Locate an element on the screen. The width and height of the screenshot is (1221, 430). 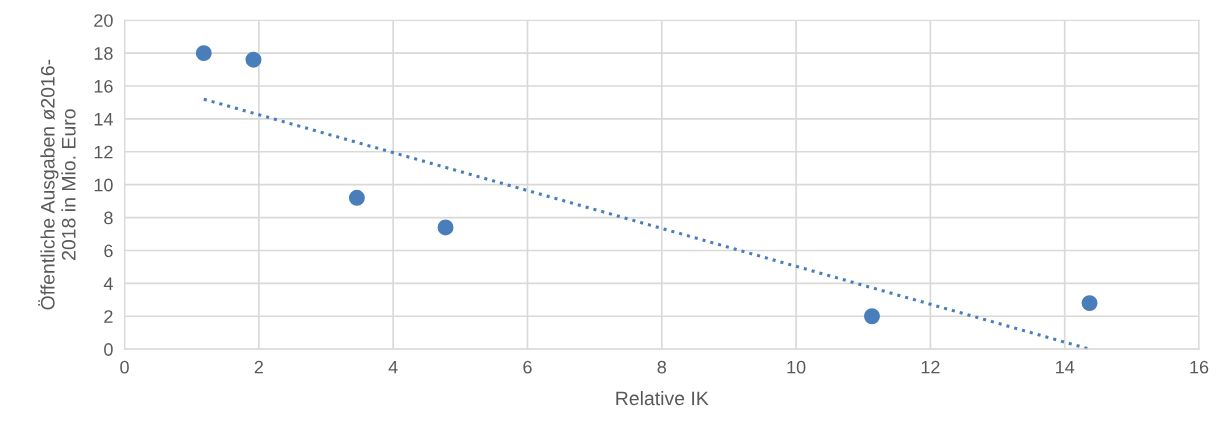
y-tick-label: 18 is located at coordinates (103, 53).